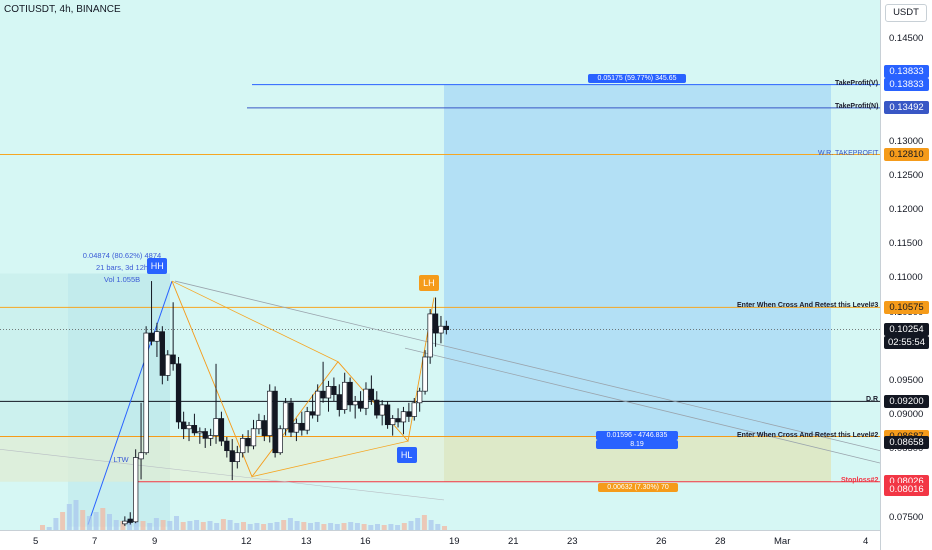 The height and width of the screenshot is (550, 932). Describe the element at coordinates (246, 541) in the screenshot. I see `time-tick: 12` at that location.